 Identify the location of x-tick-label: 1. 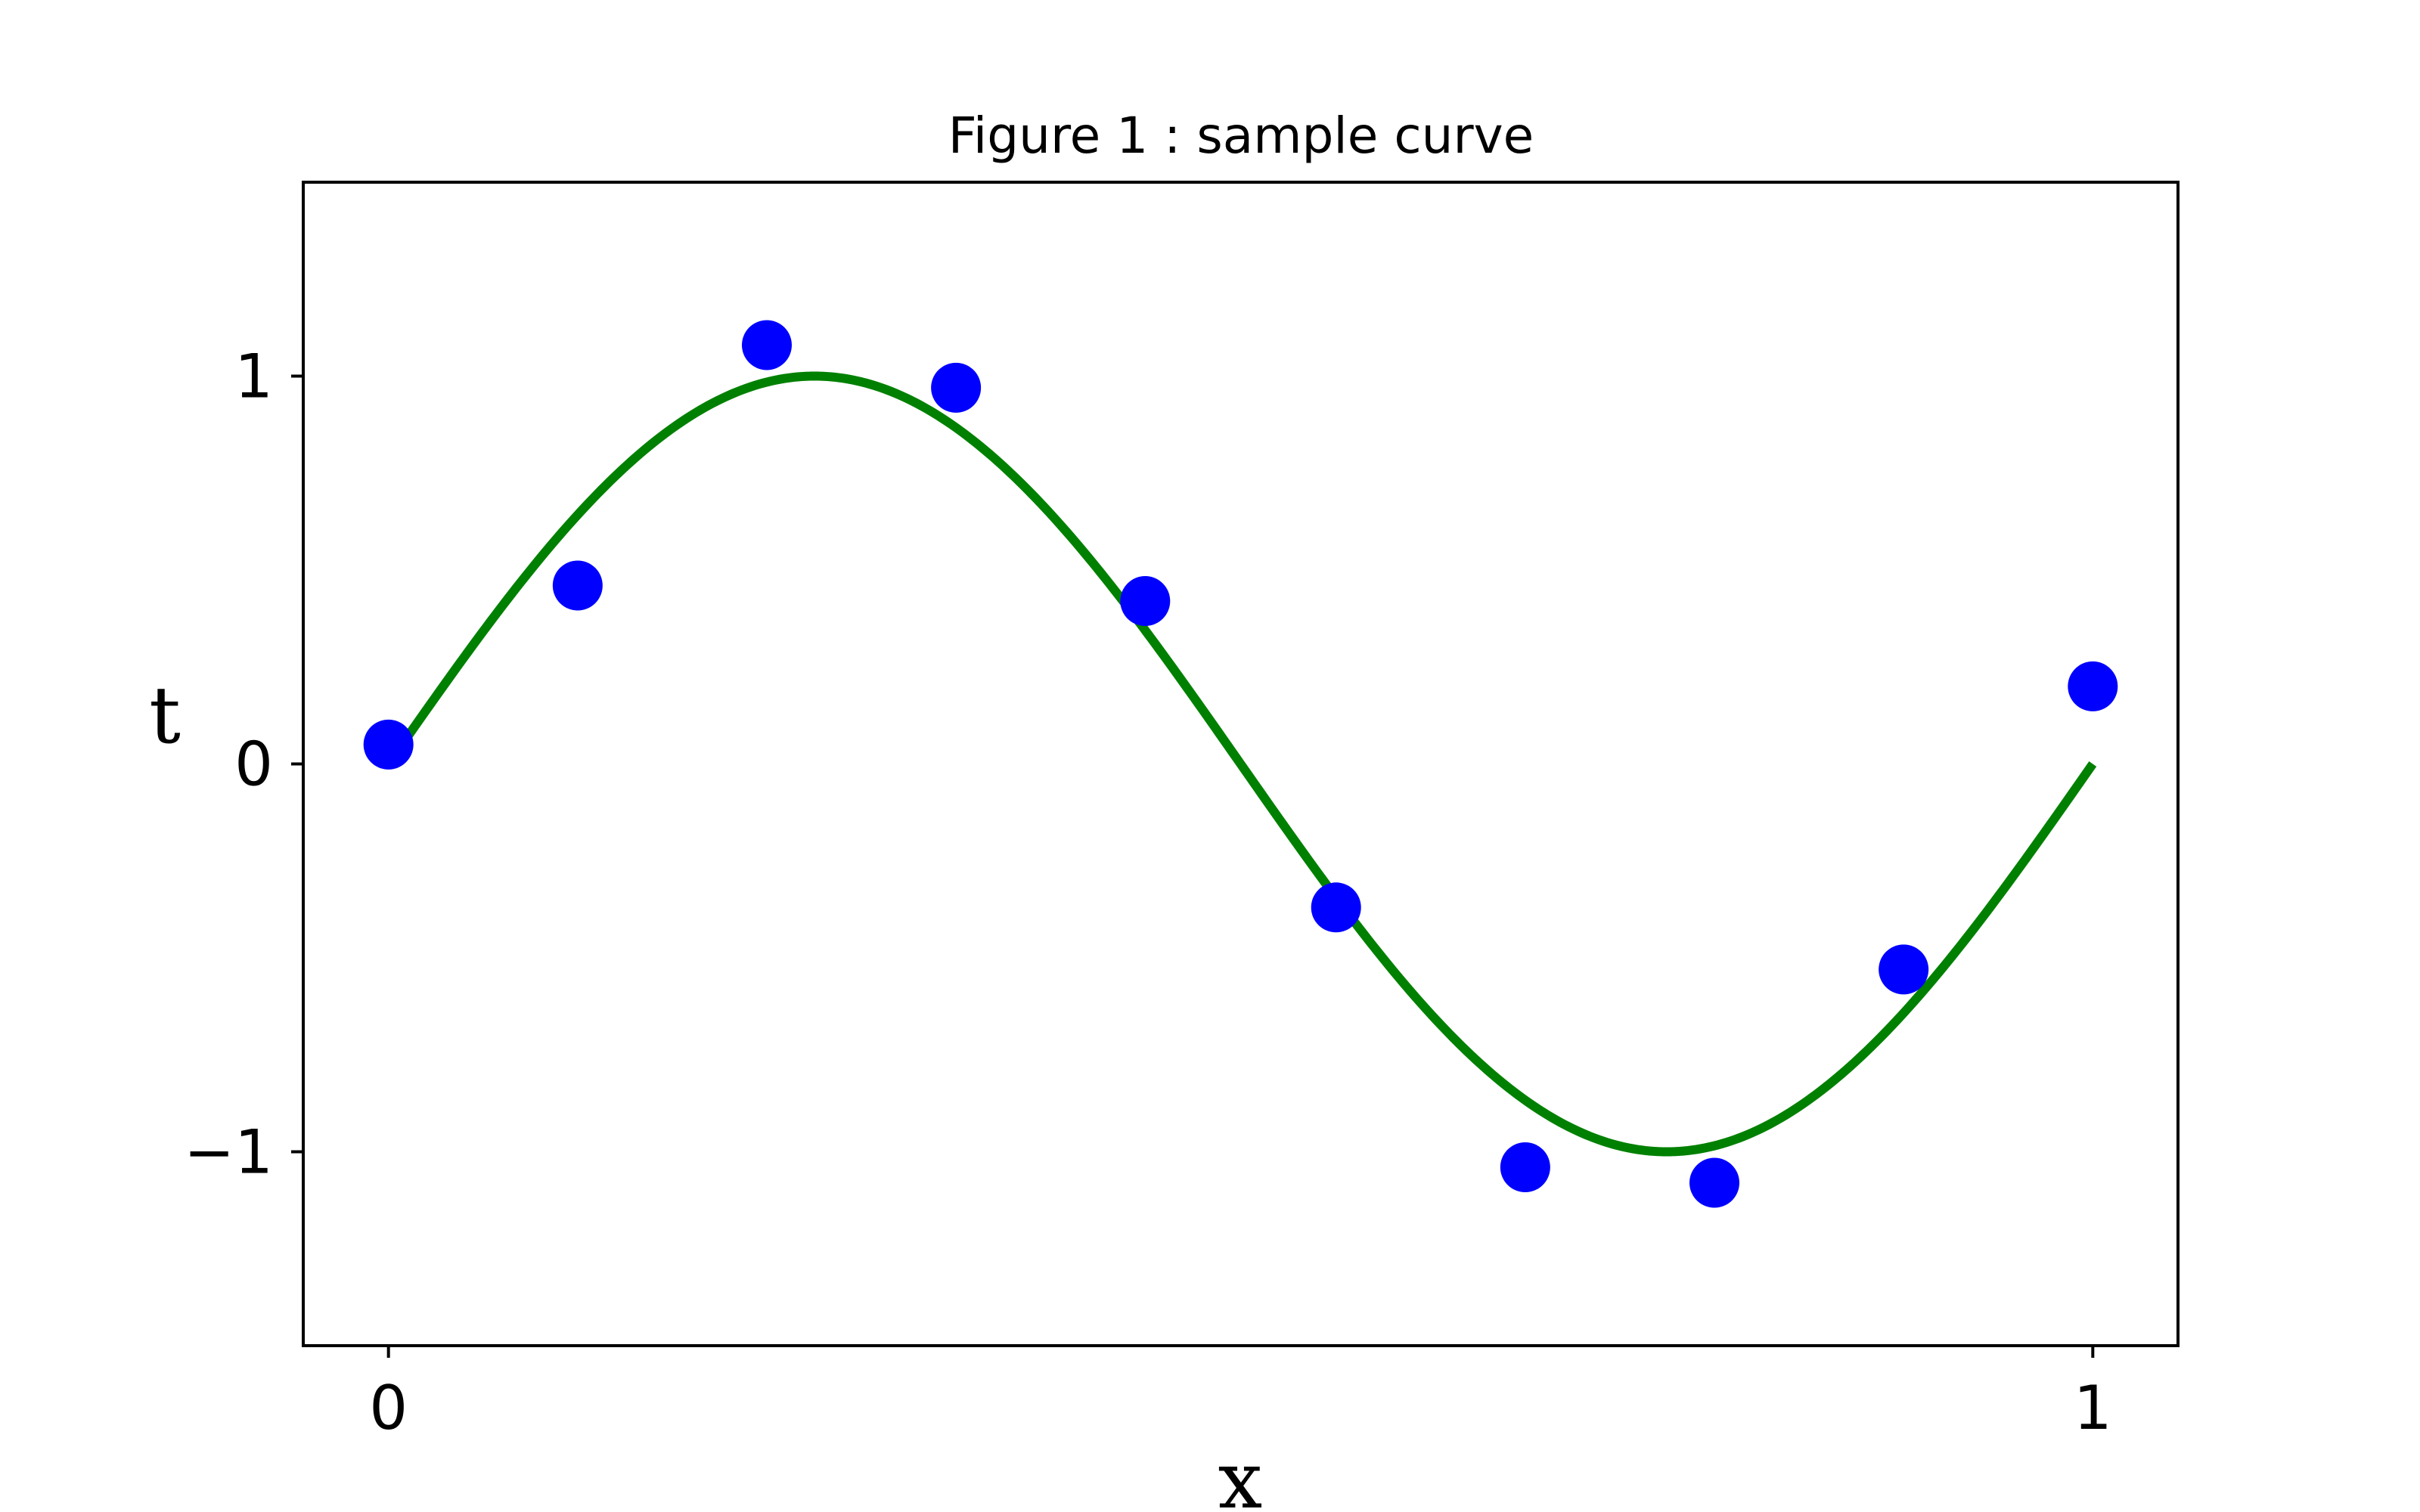
(2093, 1408).